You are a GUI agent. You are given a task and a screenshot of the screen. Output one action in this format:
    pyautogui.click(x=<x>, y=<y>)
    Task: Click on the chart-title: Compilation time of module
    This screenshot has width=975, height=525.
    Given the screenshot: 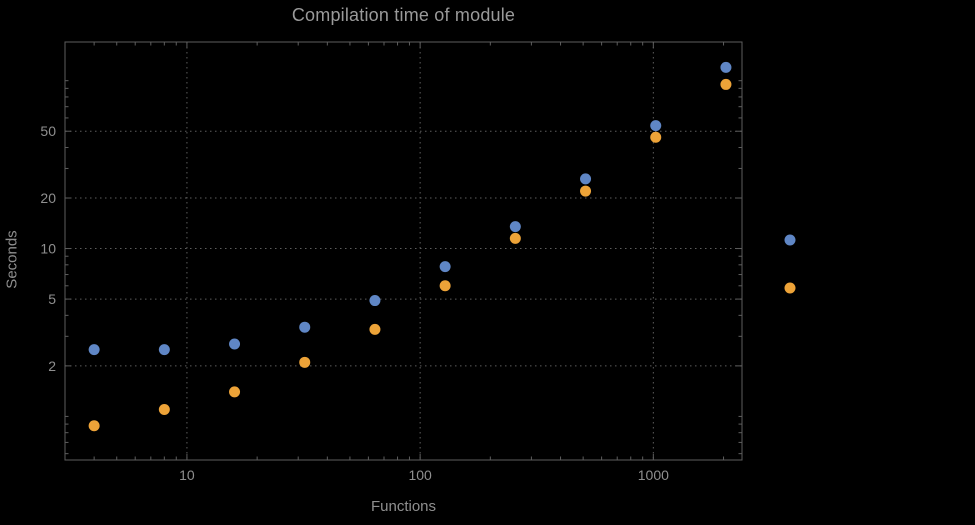 What is the action you would take?
    pyautogui.click(x=403, y=15)
    